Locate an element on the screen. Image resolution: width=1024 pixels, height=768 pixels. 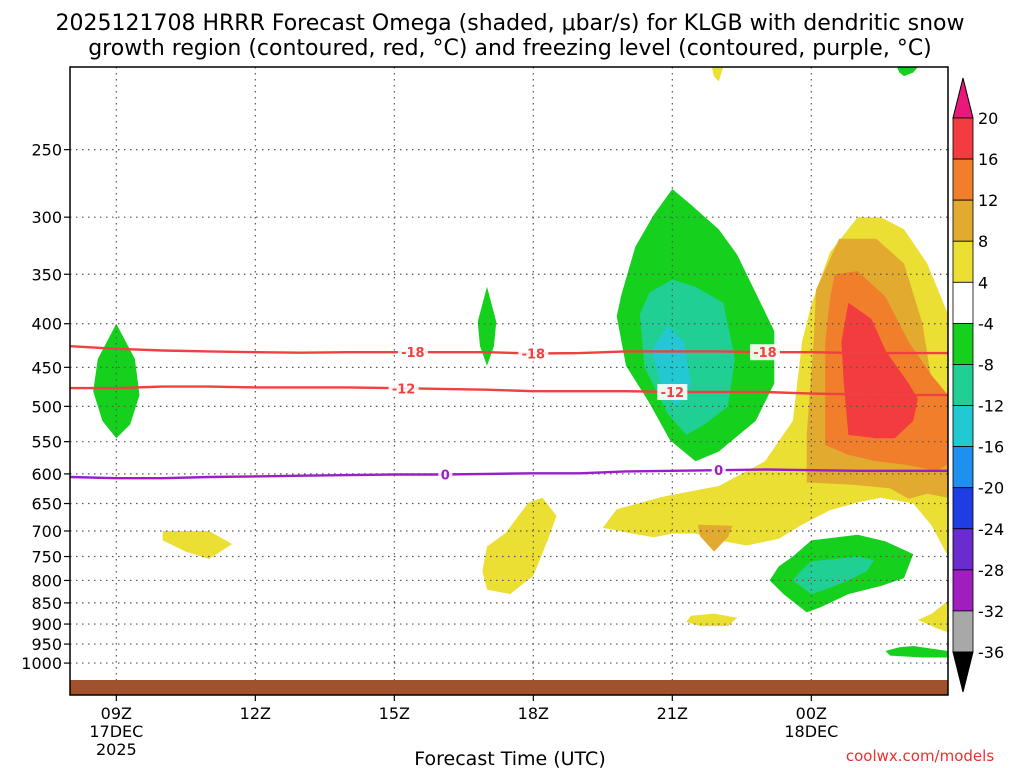
colorbar-tick-label: -20 is located at coordinates (991, 488).